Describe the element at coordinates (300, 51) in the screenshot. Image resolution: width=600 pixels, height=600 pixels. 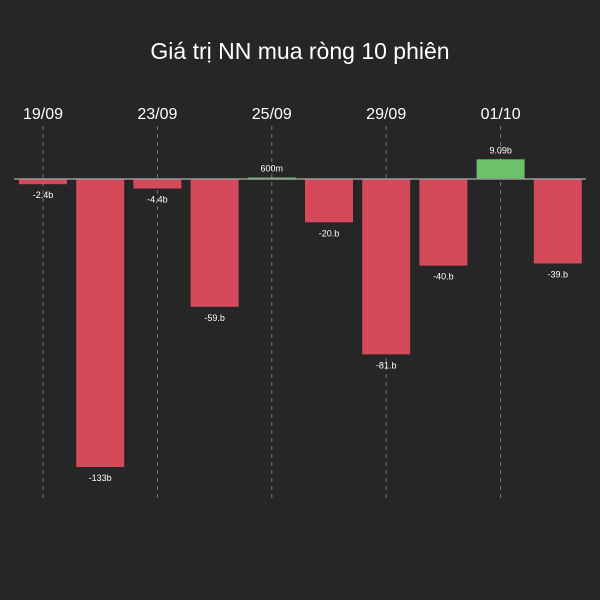
I see `chart-title: Giá trị NN mua ròng 10 phiên` at that location.